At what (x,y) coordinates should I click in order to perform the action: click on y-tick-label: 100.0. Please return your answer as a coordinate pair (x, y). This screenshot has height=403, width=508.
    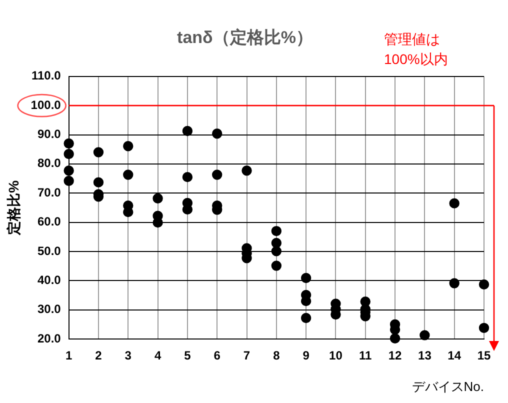
    Looking at the image, I should click on (46, 105).